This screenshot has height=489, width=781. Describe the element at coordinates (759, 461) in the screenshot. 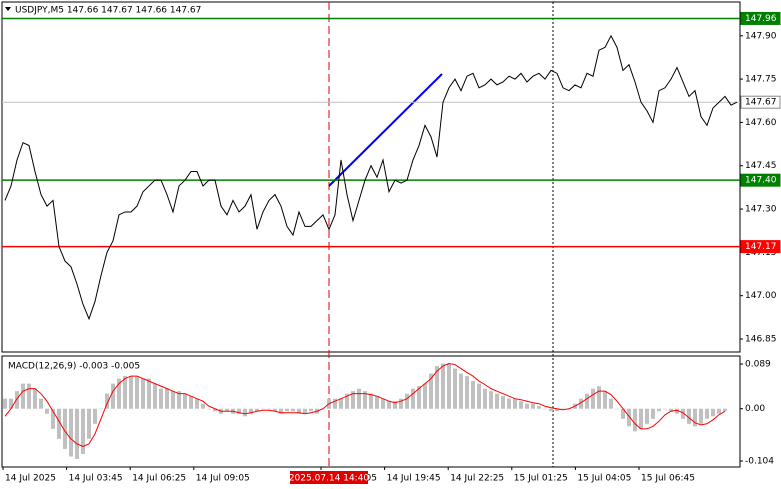

I see `macd-tick-label: -0.104` at that location.